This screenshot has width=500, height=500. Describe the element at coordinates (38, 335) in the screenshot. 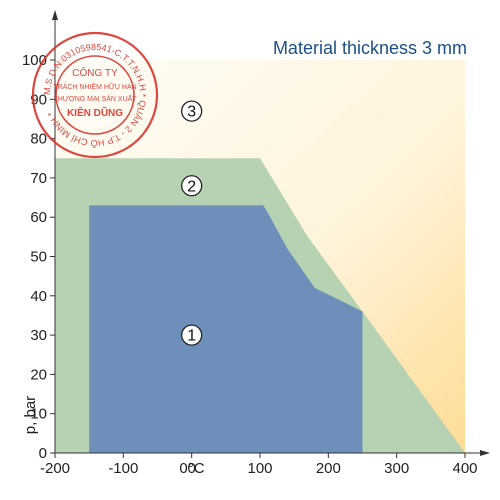

I see `y-tick-label: 30` at that location.